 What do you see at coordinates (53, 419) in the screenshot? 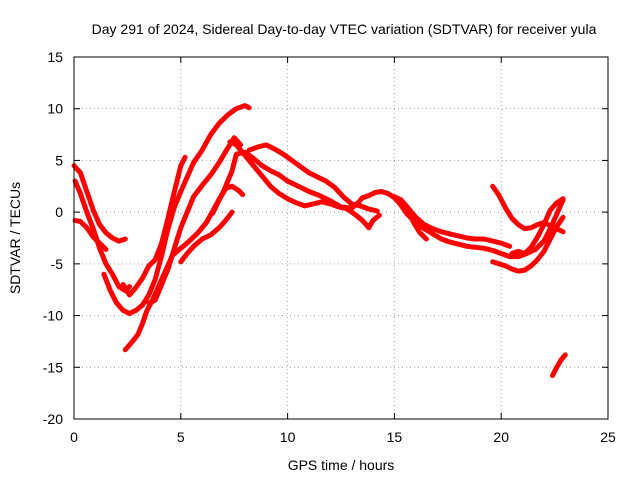
I see `y-tick-label: -20` at bounding box center [53, 419].